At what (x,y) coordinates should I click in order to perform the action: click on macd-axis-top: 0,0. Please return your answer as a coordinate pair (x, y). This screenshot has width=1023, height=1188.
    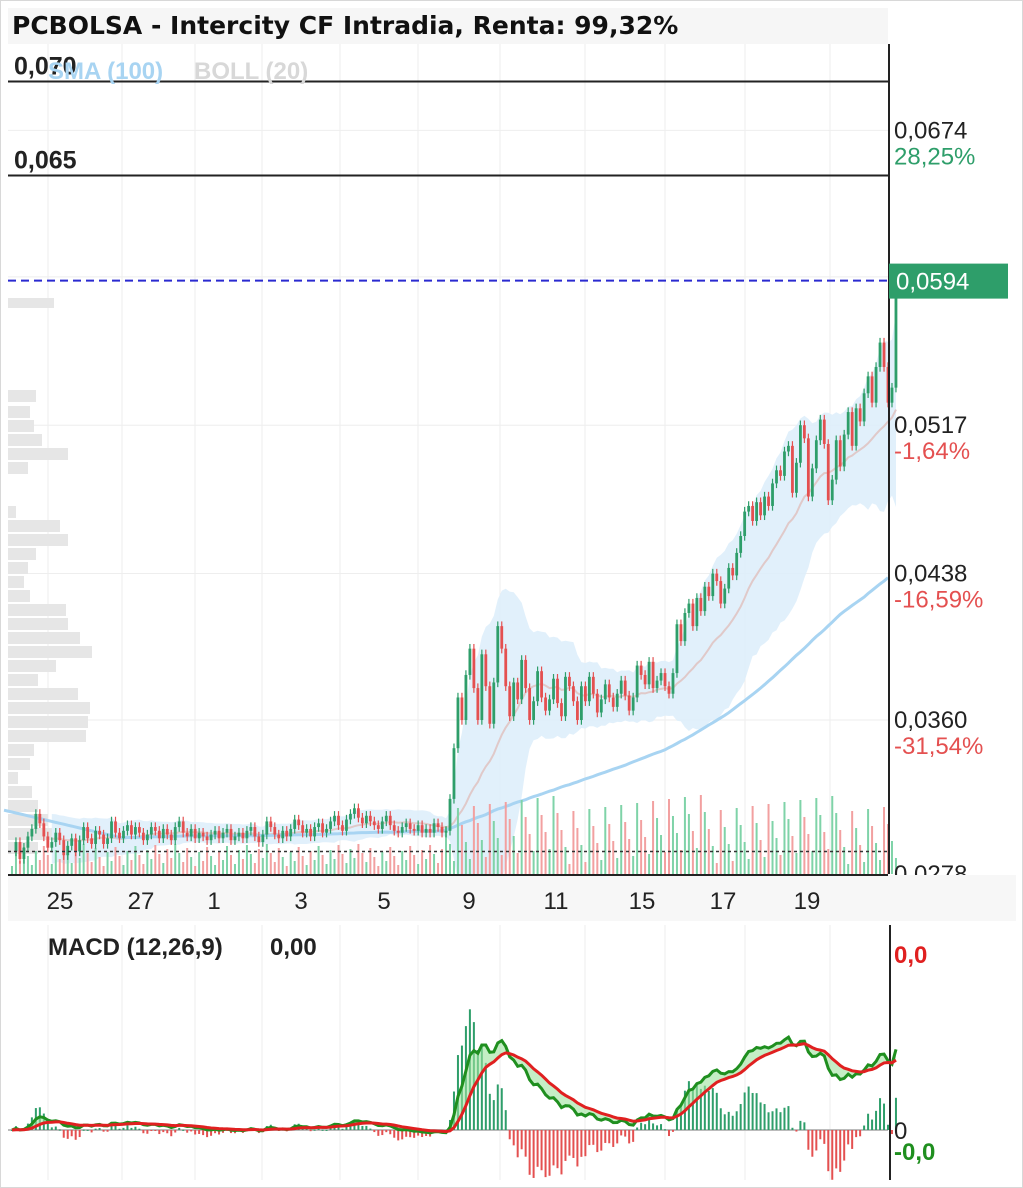
    Looking at the image, I should click on (910, 955).